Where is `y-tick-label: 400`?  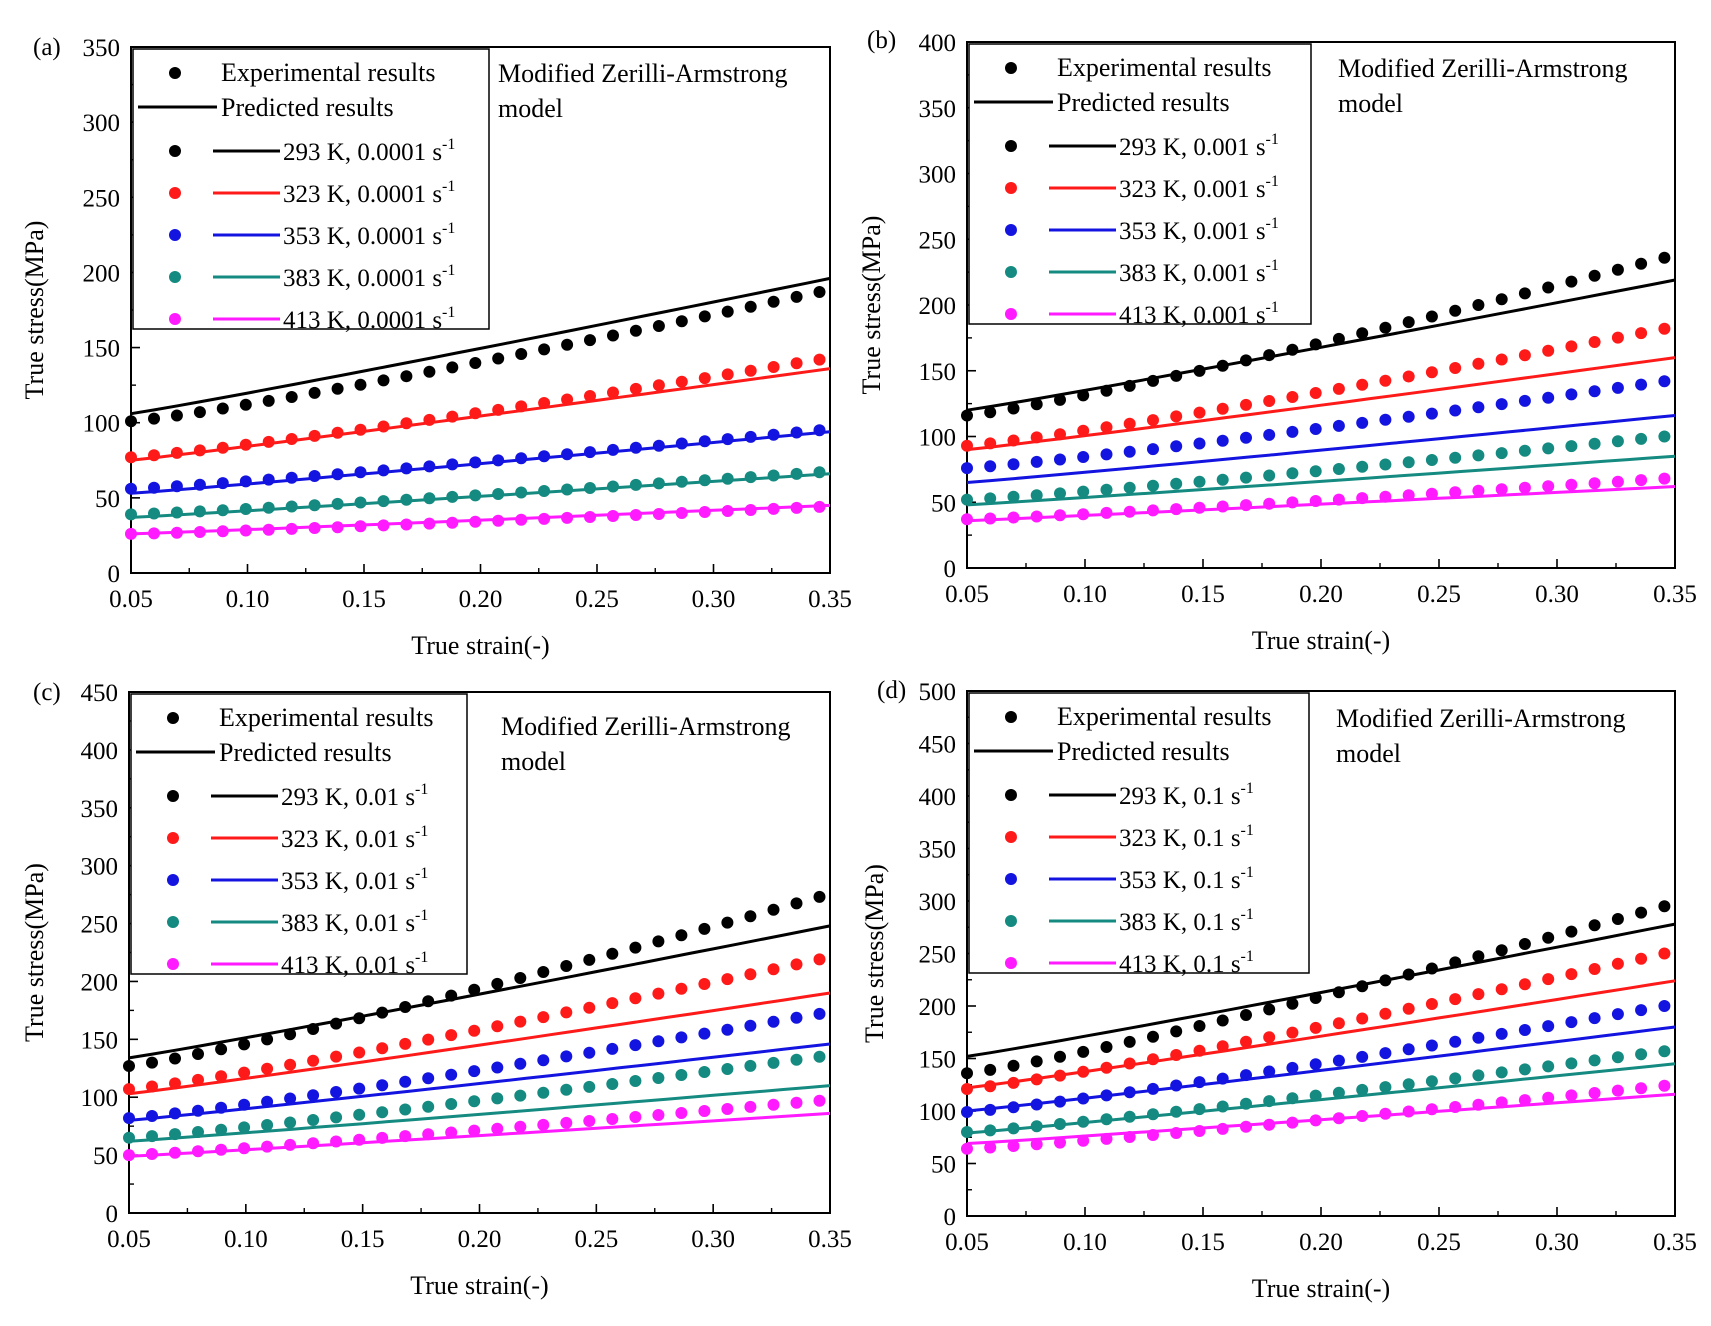
y-tick-label: 400 is located at coordinates (938, 797).